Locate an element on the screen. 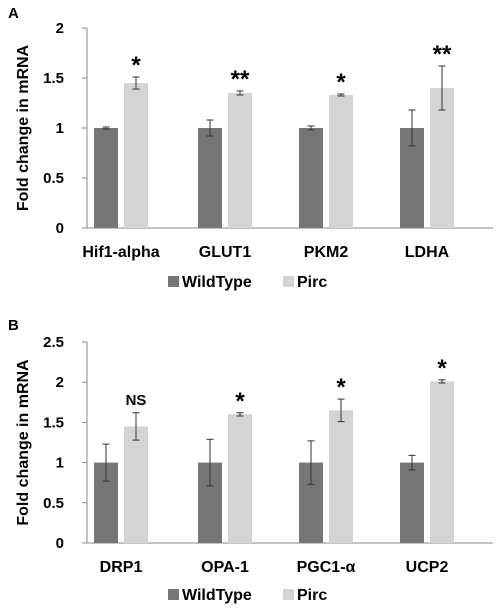 The width and height of the screenshot is (500, 609). y-tick-label: 2.5 is located at coordinates (53, 342).